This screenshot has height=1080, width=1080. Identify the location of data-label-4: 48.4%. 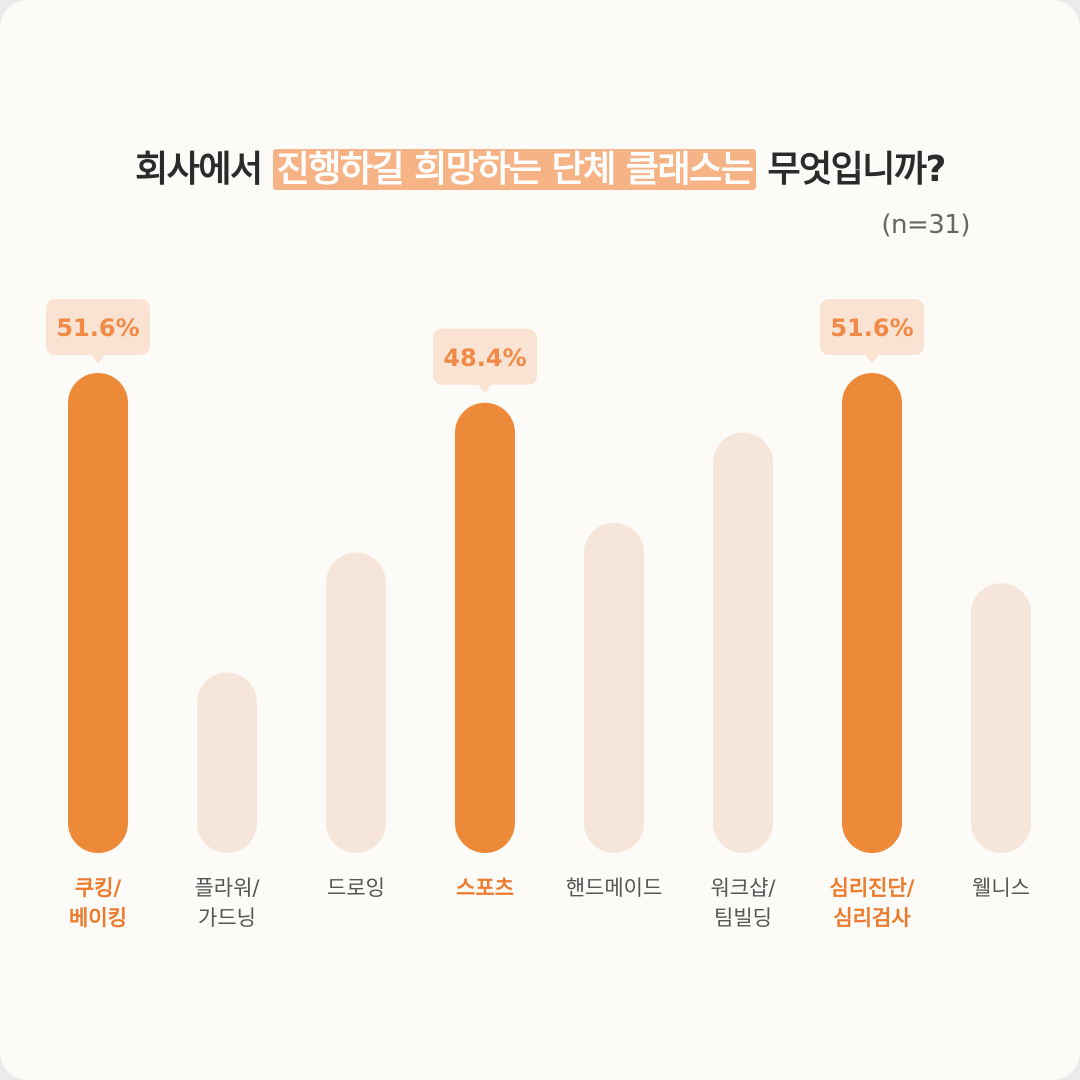
(485, 361).